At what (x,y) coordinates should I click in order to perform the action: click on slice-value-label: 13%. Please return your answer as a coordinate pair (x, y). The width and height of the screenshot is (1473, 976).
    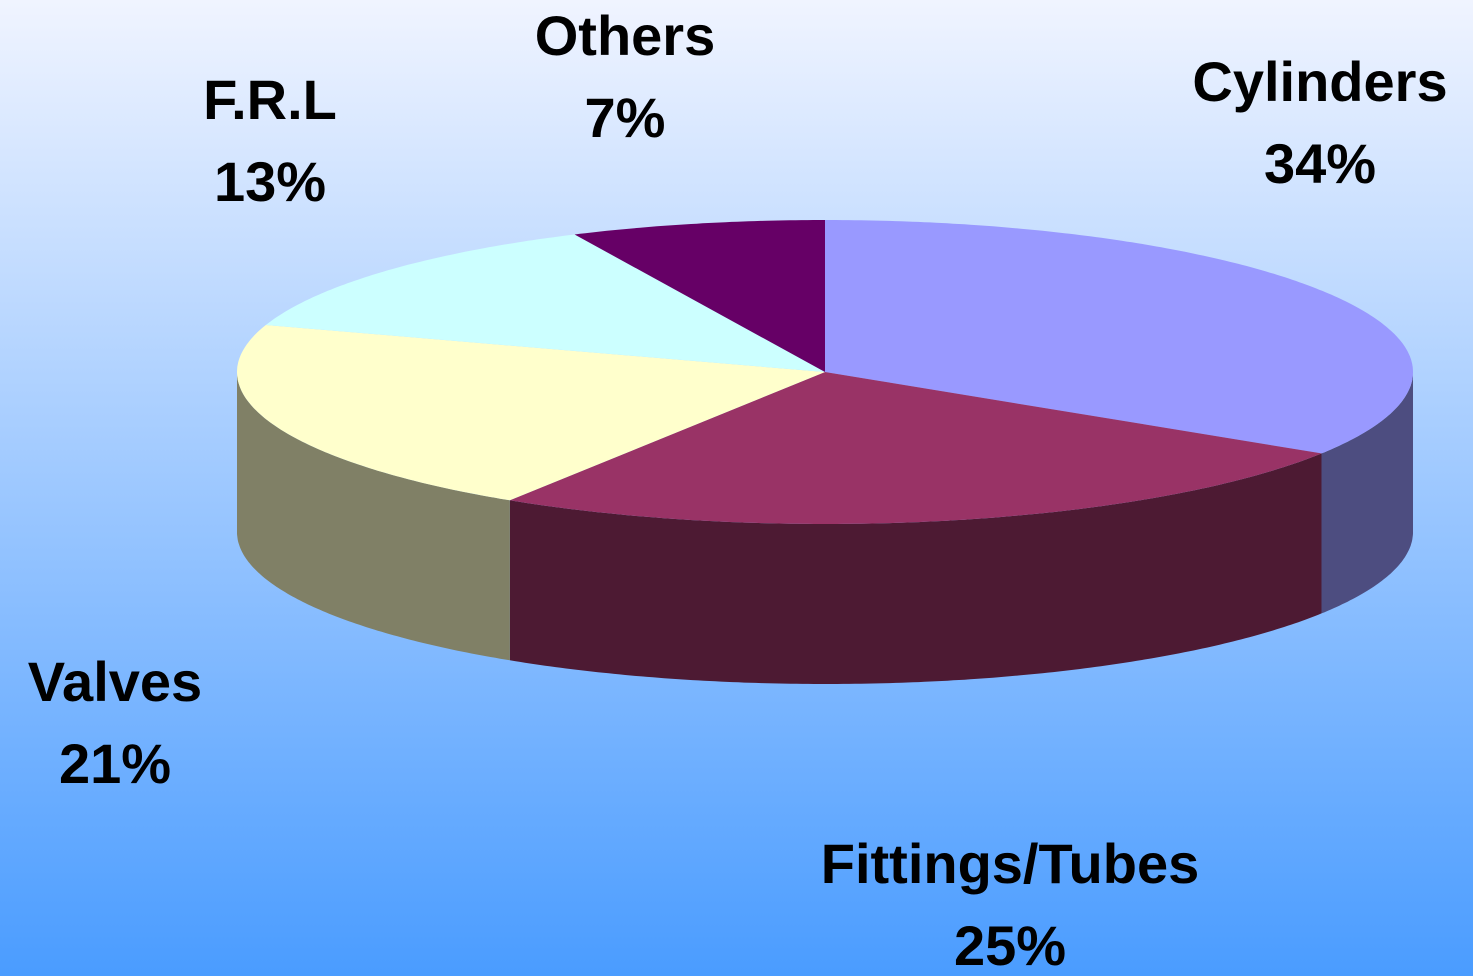
    Looking at the image, I should click on (270, 181).